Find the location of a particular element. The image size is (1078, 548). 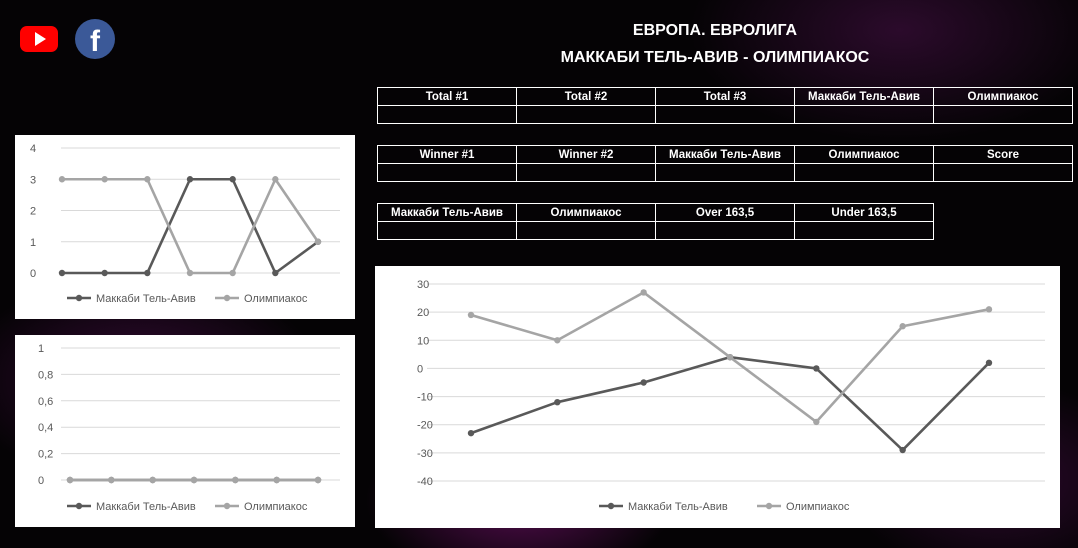

y-tick-label: -20 is located at coordinates (425, 426).